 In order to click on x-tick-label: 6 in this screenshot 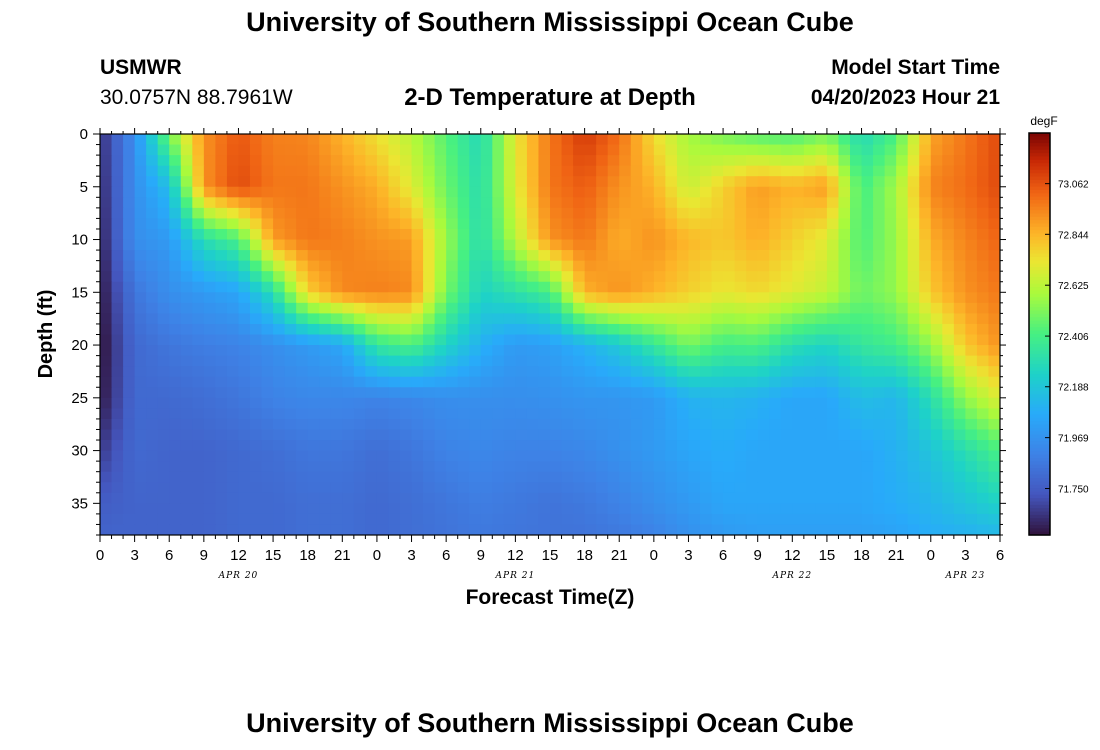, I will do `click(1000, 555)`.